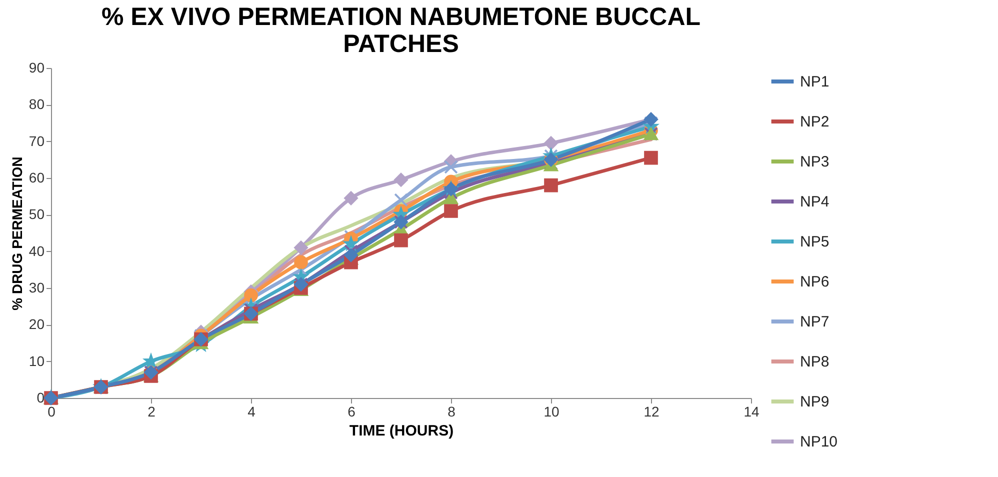 The height and width of the screenshot is (477, 998). What do you see at coordinates (815, 122) in the screenshot?
I see `legend-label: NP2` at bounding box center [815, 122].